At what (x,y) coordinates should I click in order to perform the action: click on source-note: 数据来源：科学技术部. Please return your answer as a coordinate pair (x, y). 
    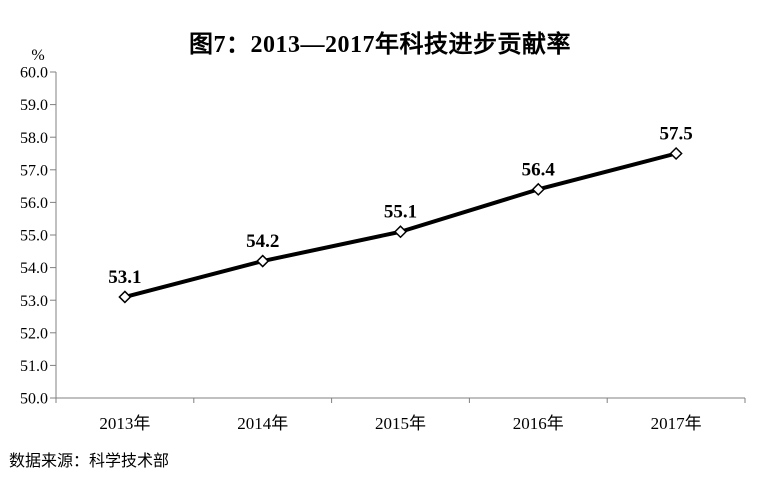
    Looking at the image, I should click on (89, 461).